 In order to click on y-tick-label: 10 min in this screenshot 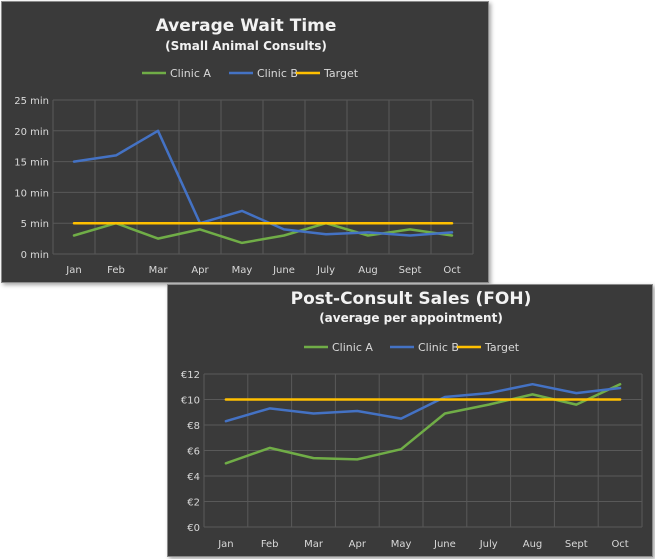, I will do `click(31, 193)`.